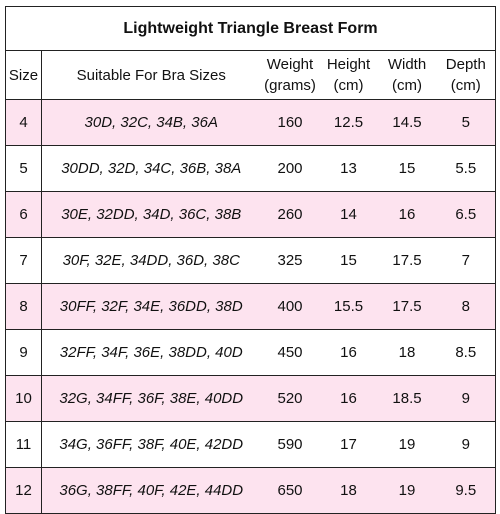 The height and width of the screenshot is (514, 500). I want to click on table-title: Lightweight Triangle Breast Form, so click(250, 28).